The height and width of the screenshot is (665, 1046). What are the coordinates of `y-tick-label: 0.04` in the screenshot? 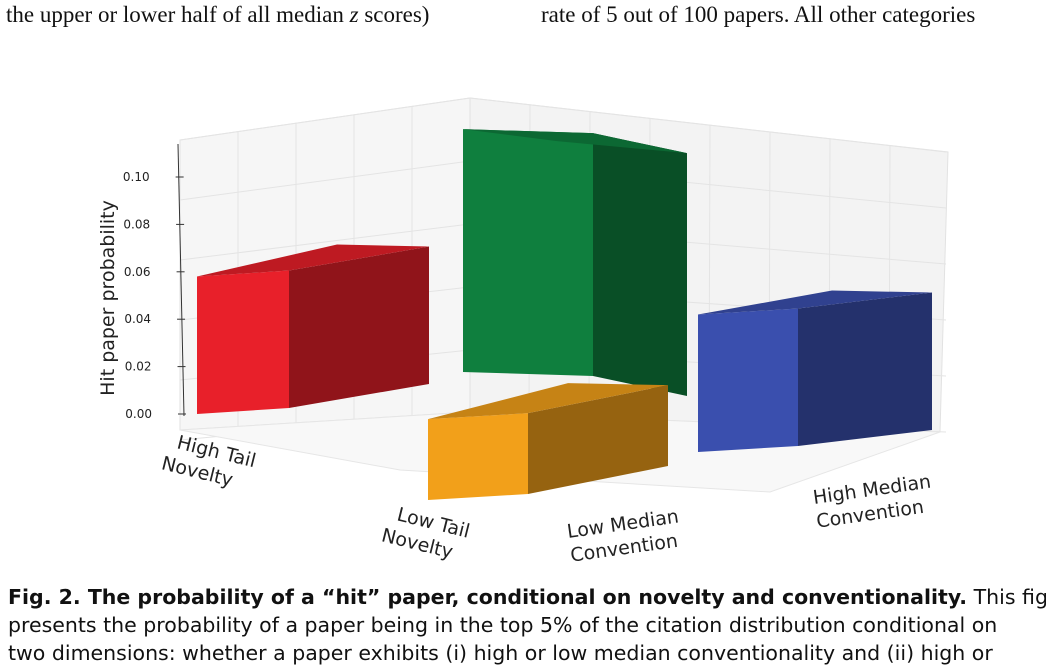 It's located at (137, 319).